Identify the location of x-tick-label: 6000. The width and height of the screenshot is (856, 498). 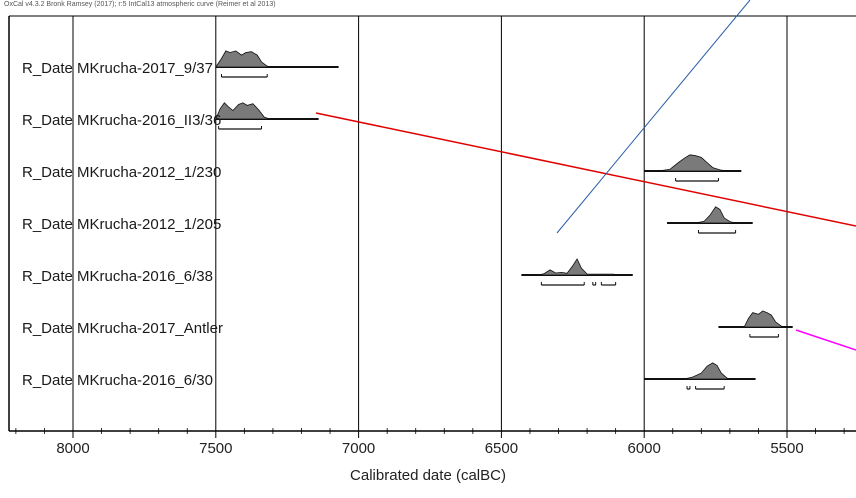
(644, 448).